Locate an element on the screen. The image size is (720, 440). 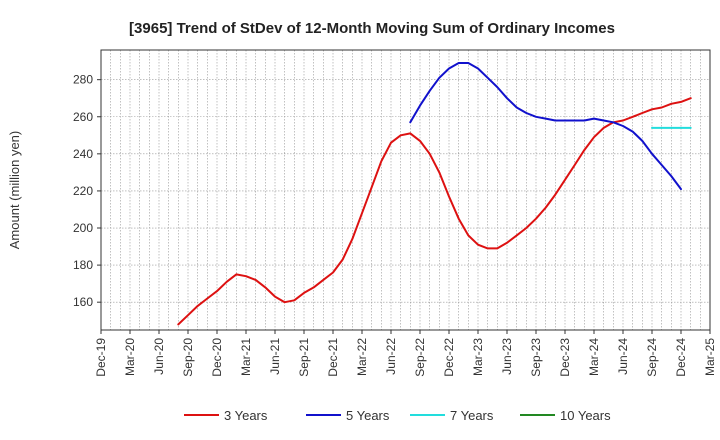
x-tick-label: Jun-23 is located at coordinates (507, 356).